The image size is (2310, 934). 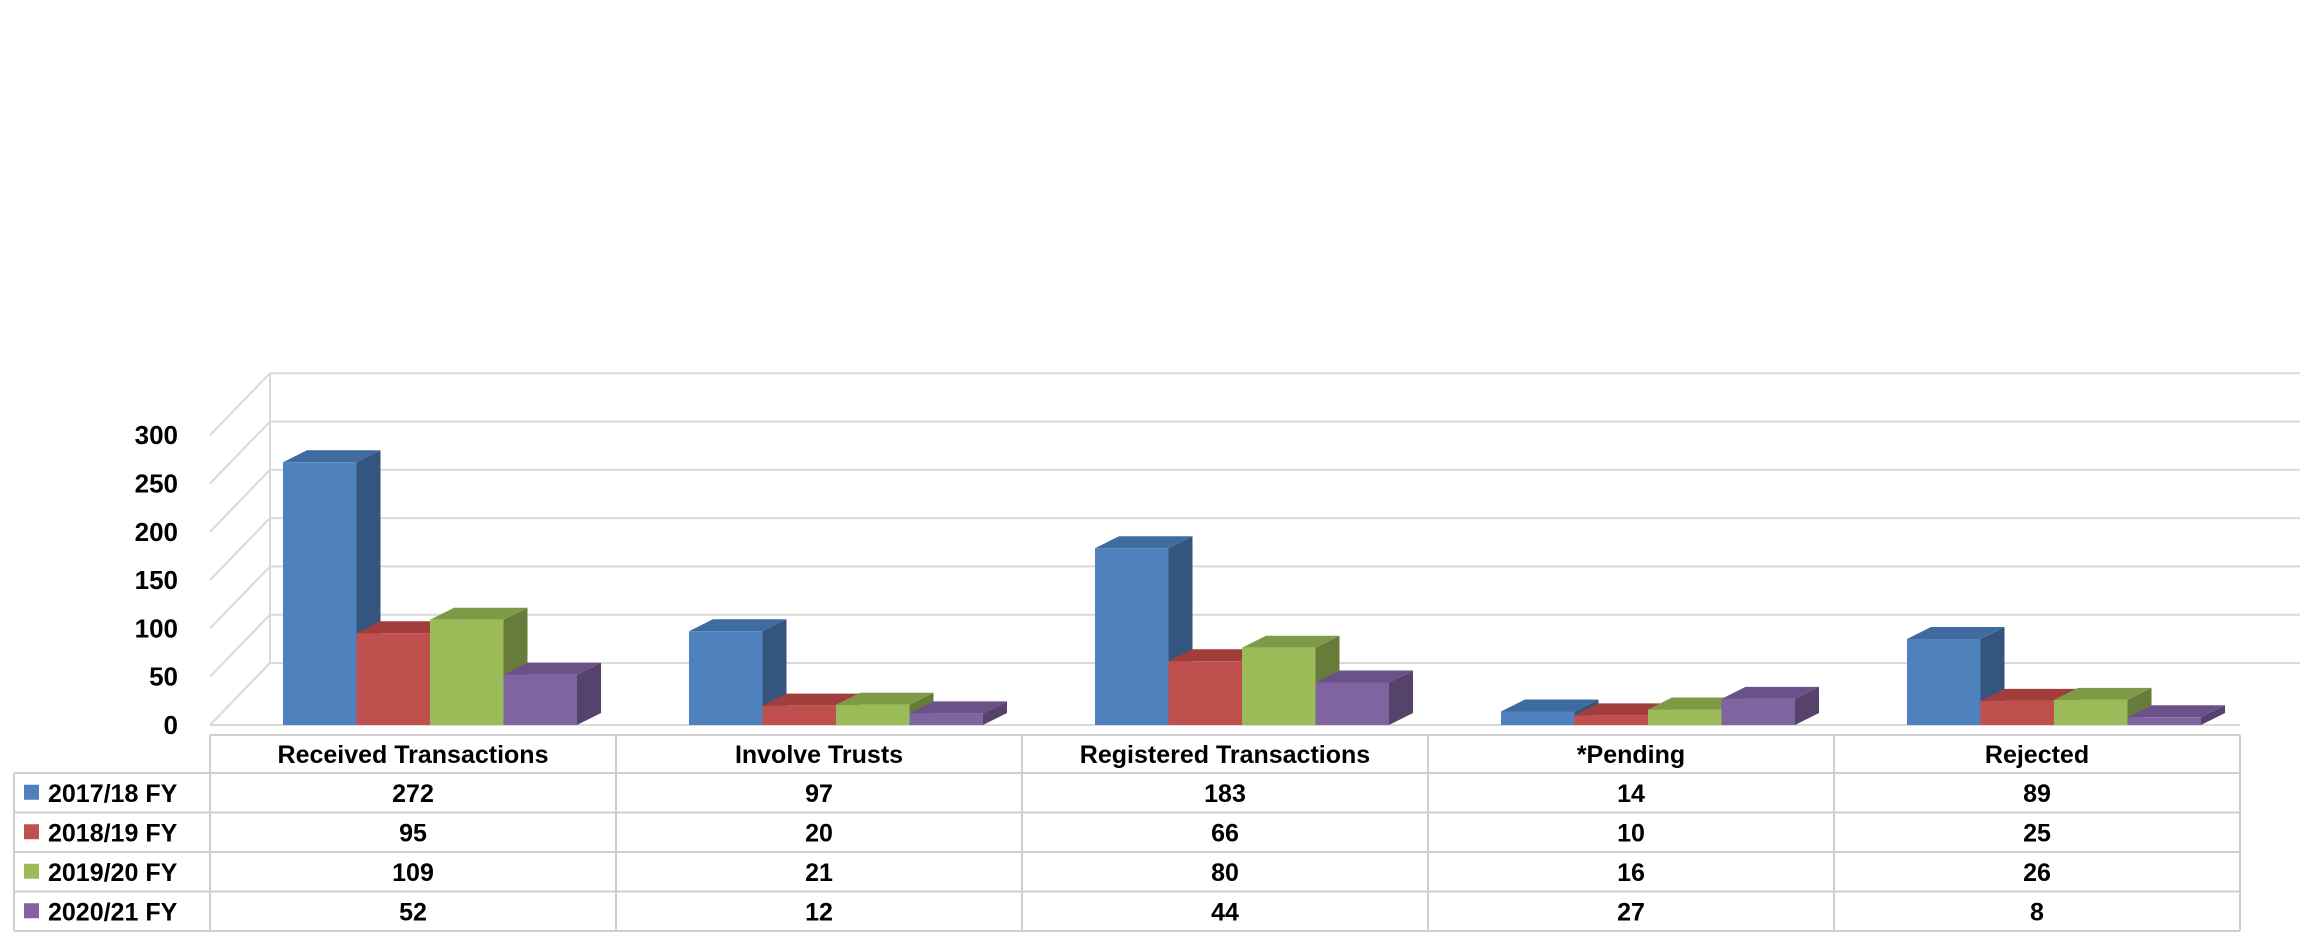 I want to click on data-table-value: 16, so click(x=1631, y=873).